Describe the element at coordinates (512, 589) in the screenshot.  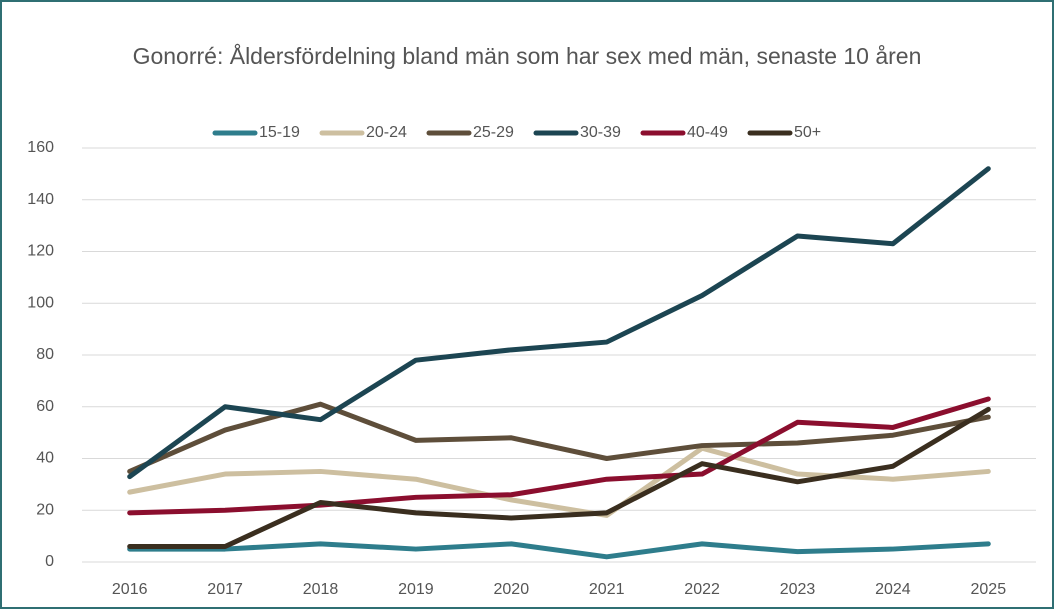
I see `x-tick-label: 2020` at that location.